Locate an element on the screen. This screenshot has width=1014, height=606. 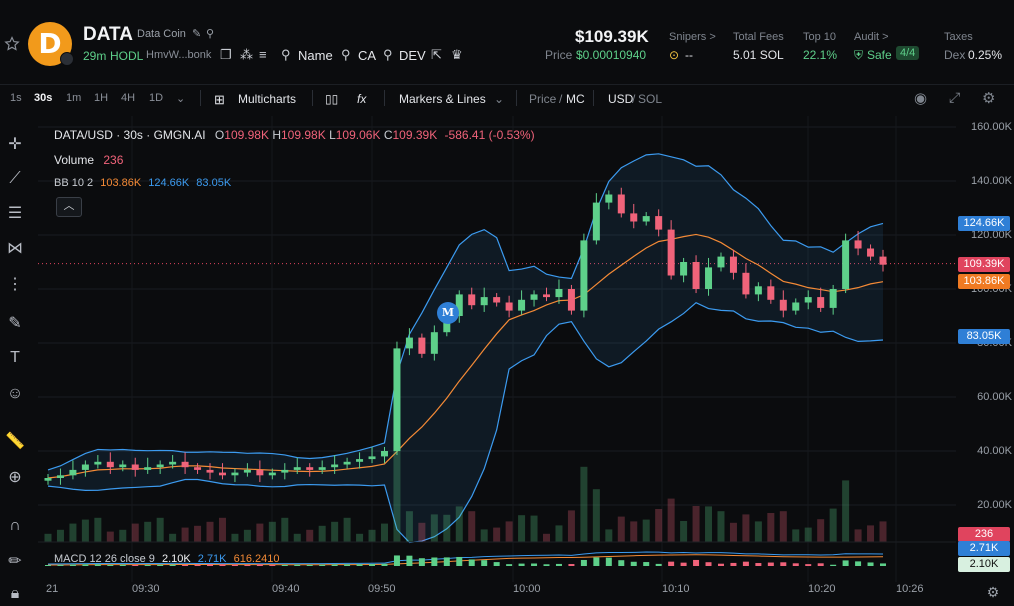
markers-lines-button: Markers & Lines is located at coordinates (442, 99).